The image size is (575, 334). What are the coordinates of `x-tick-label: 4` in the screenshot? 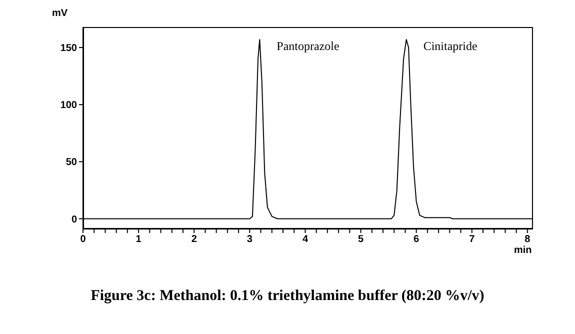 It's located at (305, 240).